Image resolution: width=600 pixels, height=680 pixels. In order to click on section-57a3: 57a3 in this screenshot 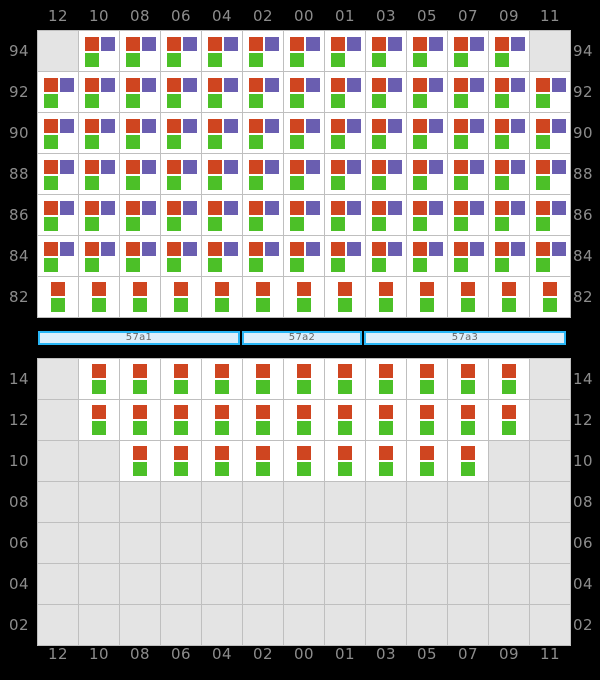, I will do `click(465, 338)`.